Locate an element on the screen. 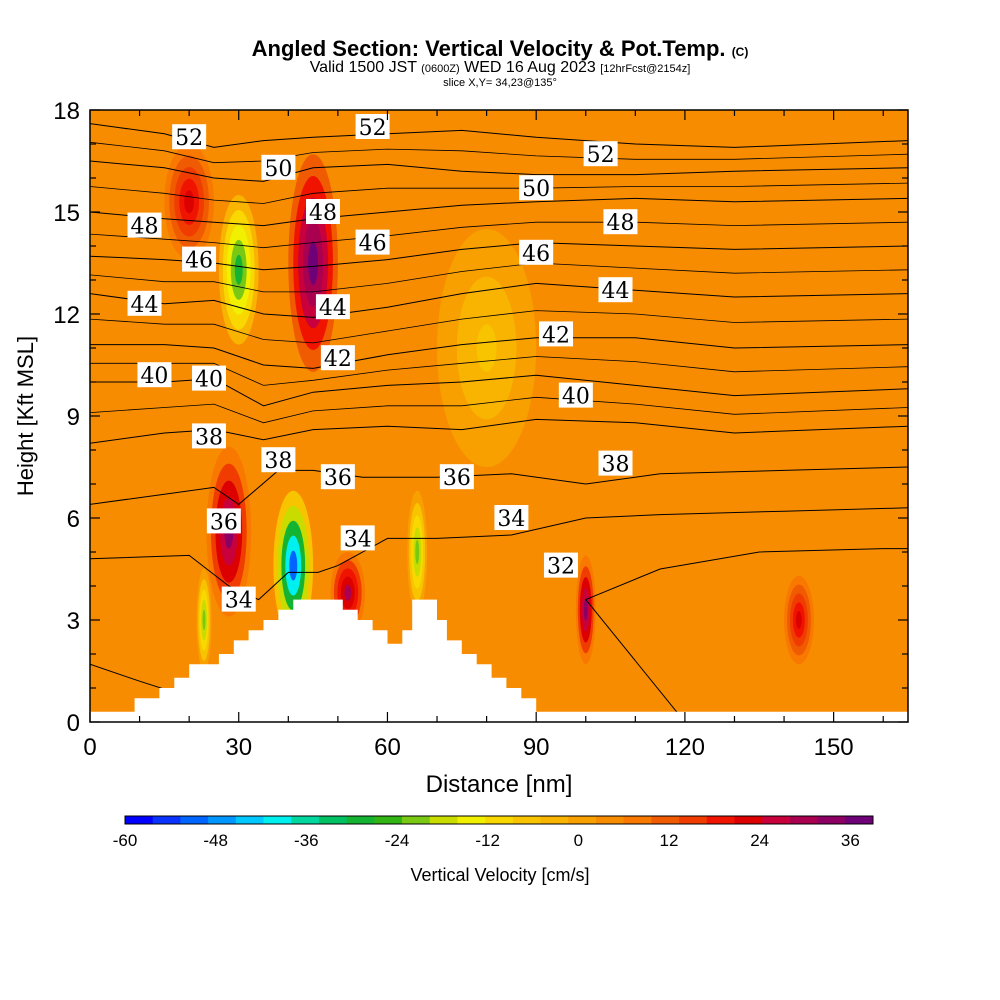 Image resolution: width=1000 pixels, height=1000 pixels. x-tick-label: 60 is located at coordinates (387, 747).